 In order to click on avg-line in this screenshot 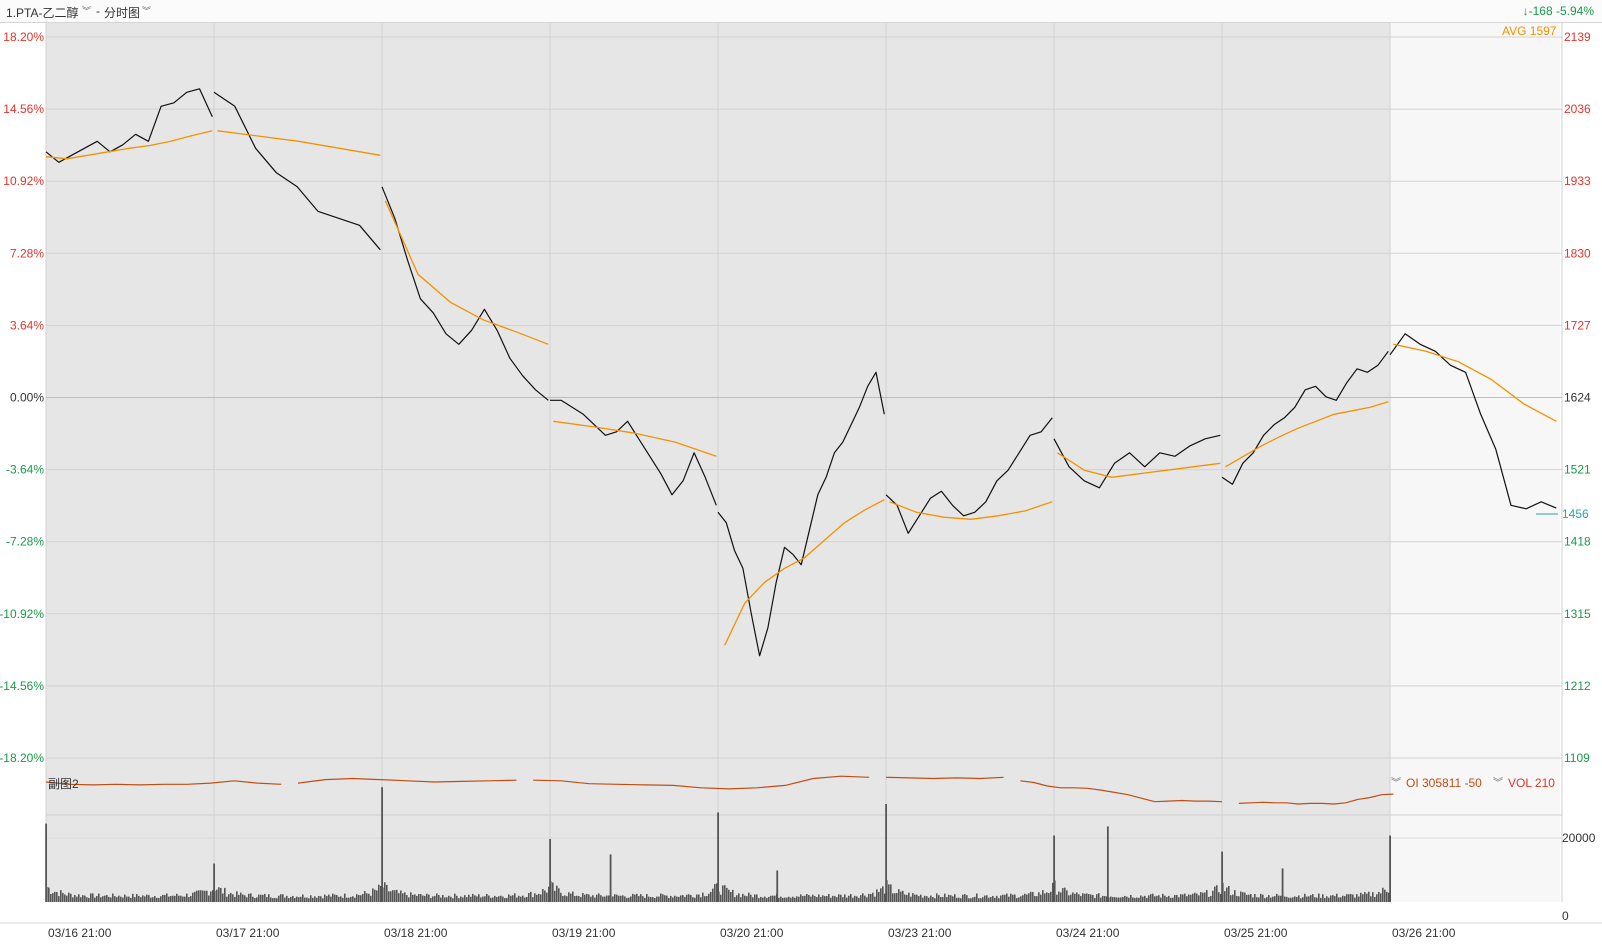, I will do `click(466, 272)`.